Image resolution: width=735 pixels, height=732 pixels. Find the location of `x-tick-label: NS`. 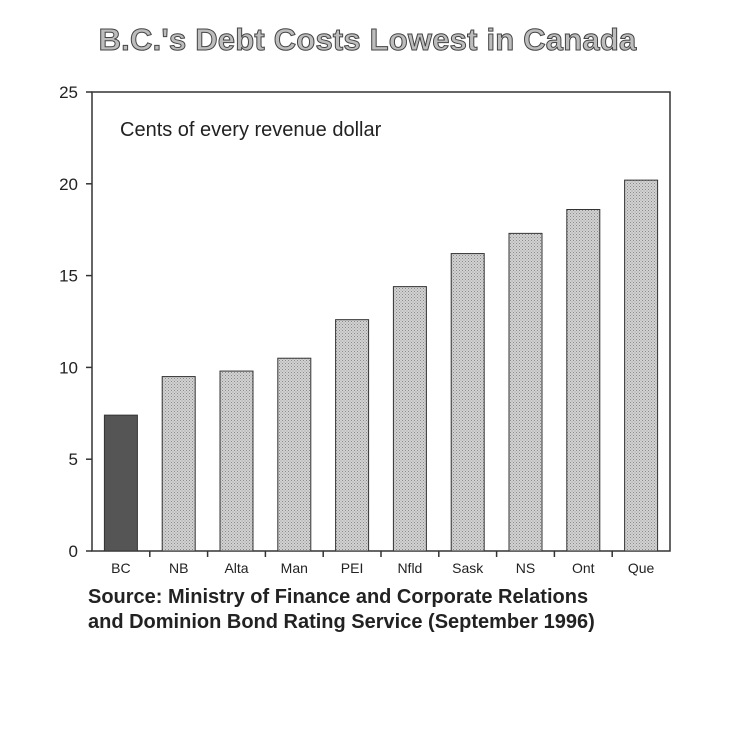

x-tick-label: NS is located at coordinates (525, 568).